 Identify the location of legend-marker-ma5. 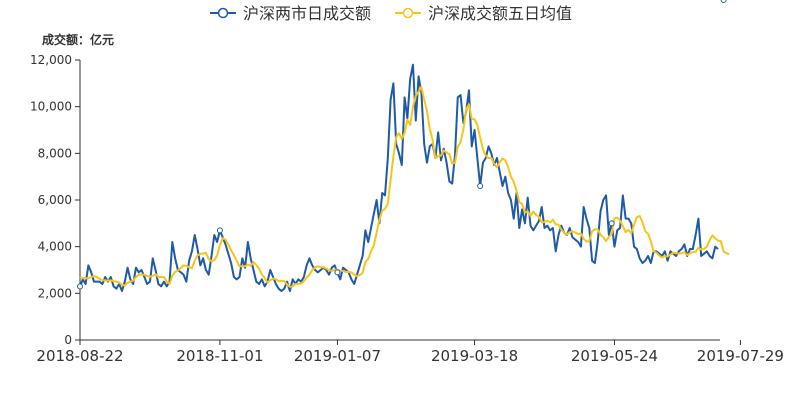
(408, 13).